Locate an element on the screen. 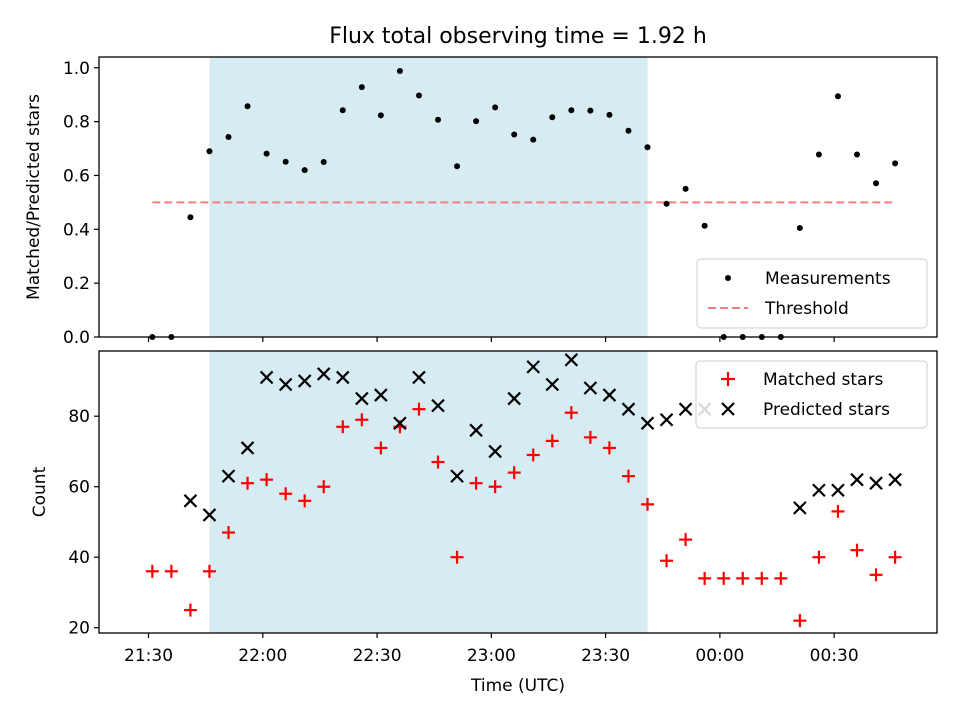 Image resolution: width=960 pixels, height=720 pixels. top-ytick-label: 0.0 is located at coordinates (76, 338).